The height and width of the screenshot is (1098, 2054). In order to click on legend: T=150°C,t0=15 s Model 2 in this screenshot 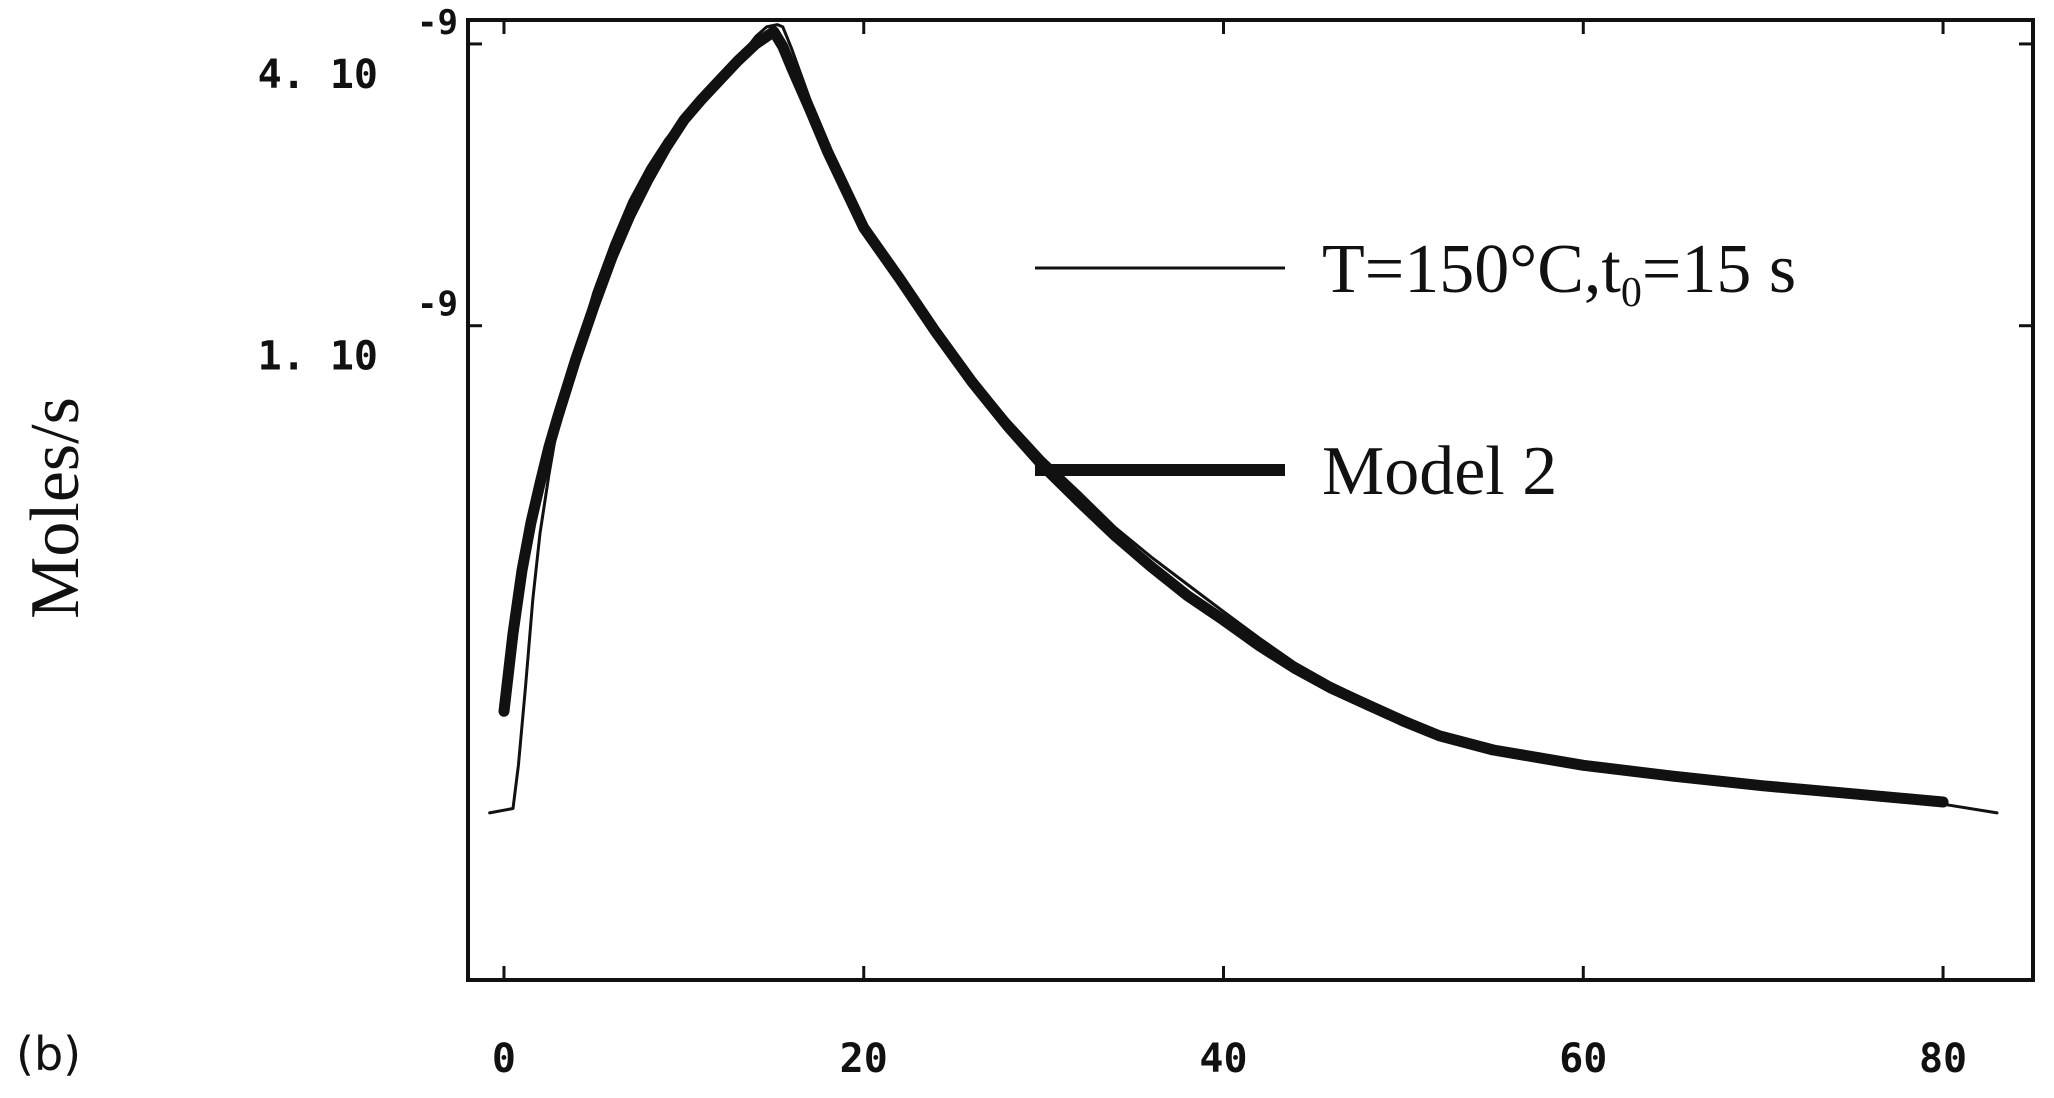, I will do `click(1415, 370)`.